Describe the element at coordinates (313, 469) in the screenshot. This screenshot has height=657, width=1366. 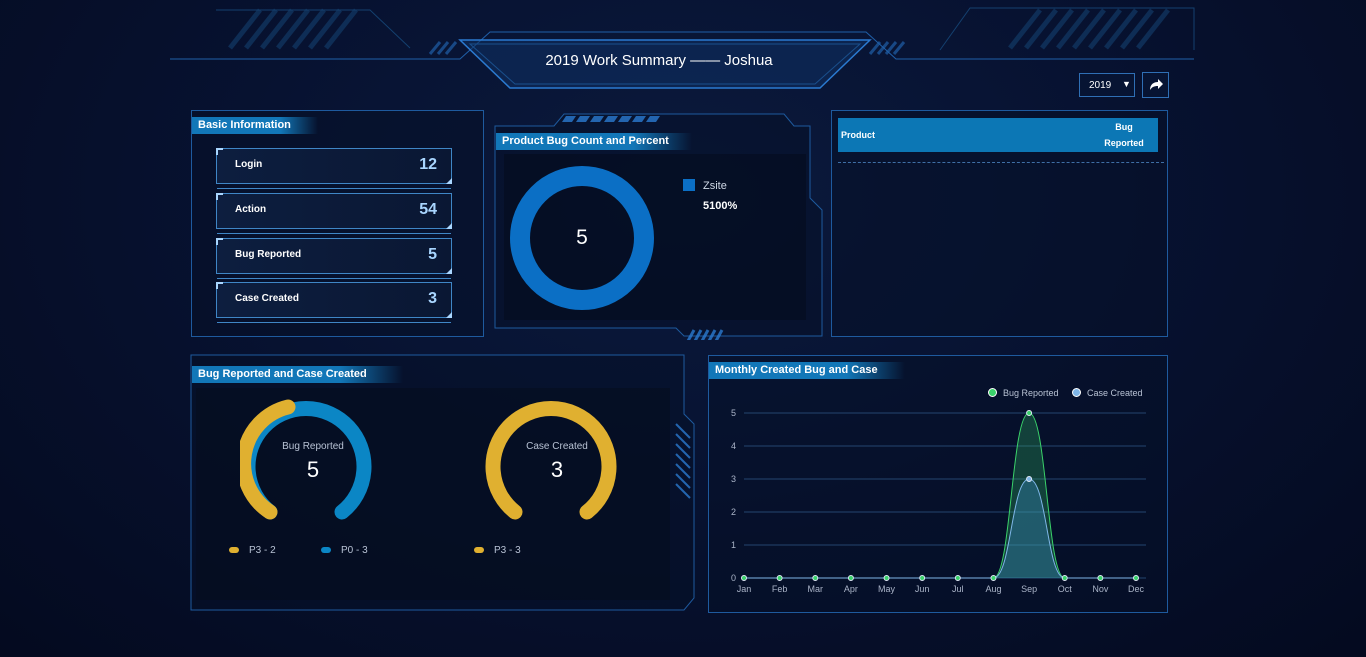
I see `bug-gauge-value: 5` at that location.